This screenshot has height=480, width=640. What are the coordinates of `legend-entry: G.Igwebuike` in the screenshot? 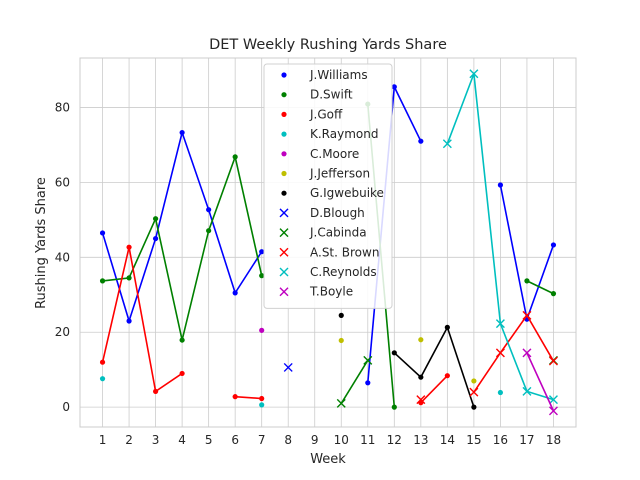 It's located at (332, 193).